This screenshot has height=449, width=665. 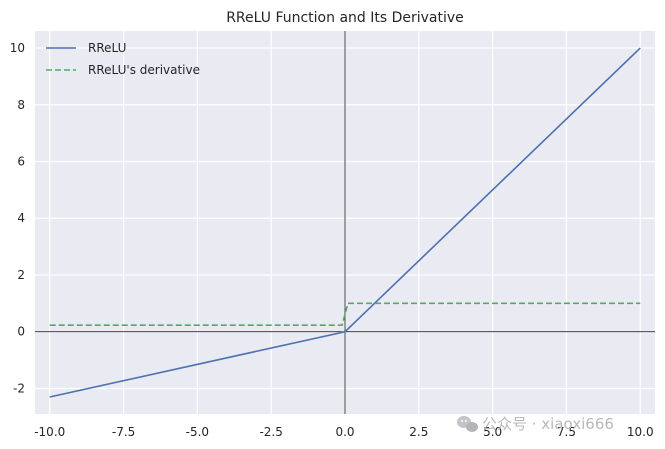 What do you see at coordinates (144, 70) in the screenshot?
I see `legend-rrelu-s-derivative-label: RReLU's derivative` at bounding box center [144, 70].